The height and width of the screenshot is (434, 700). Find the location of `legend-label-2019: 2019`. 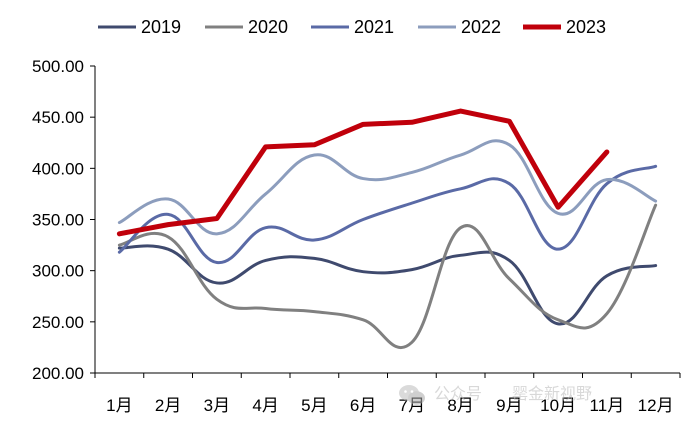

legend-label-2019: 2019 is located at coordinates (161, 27).